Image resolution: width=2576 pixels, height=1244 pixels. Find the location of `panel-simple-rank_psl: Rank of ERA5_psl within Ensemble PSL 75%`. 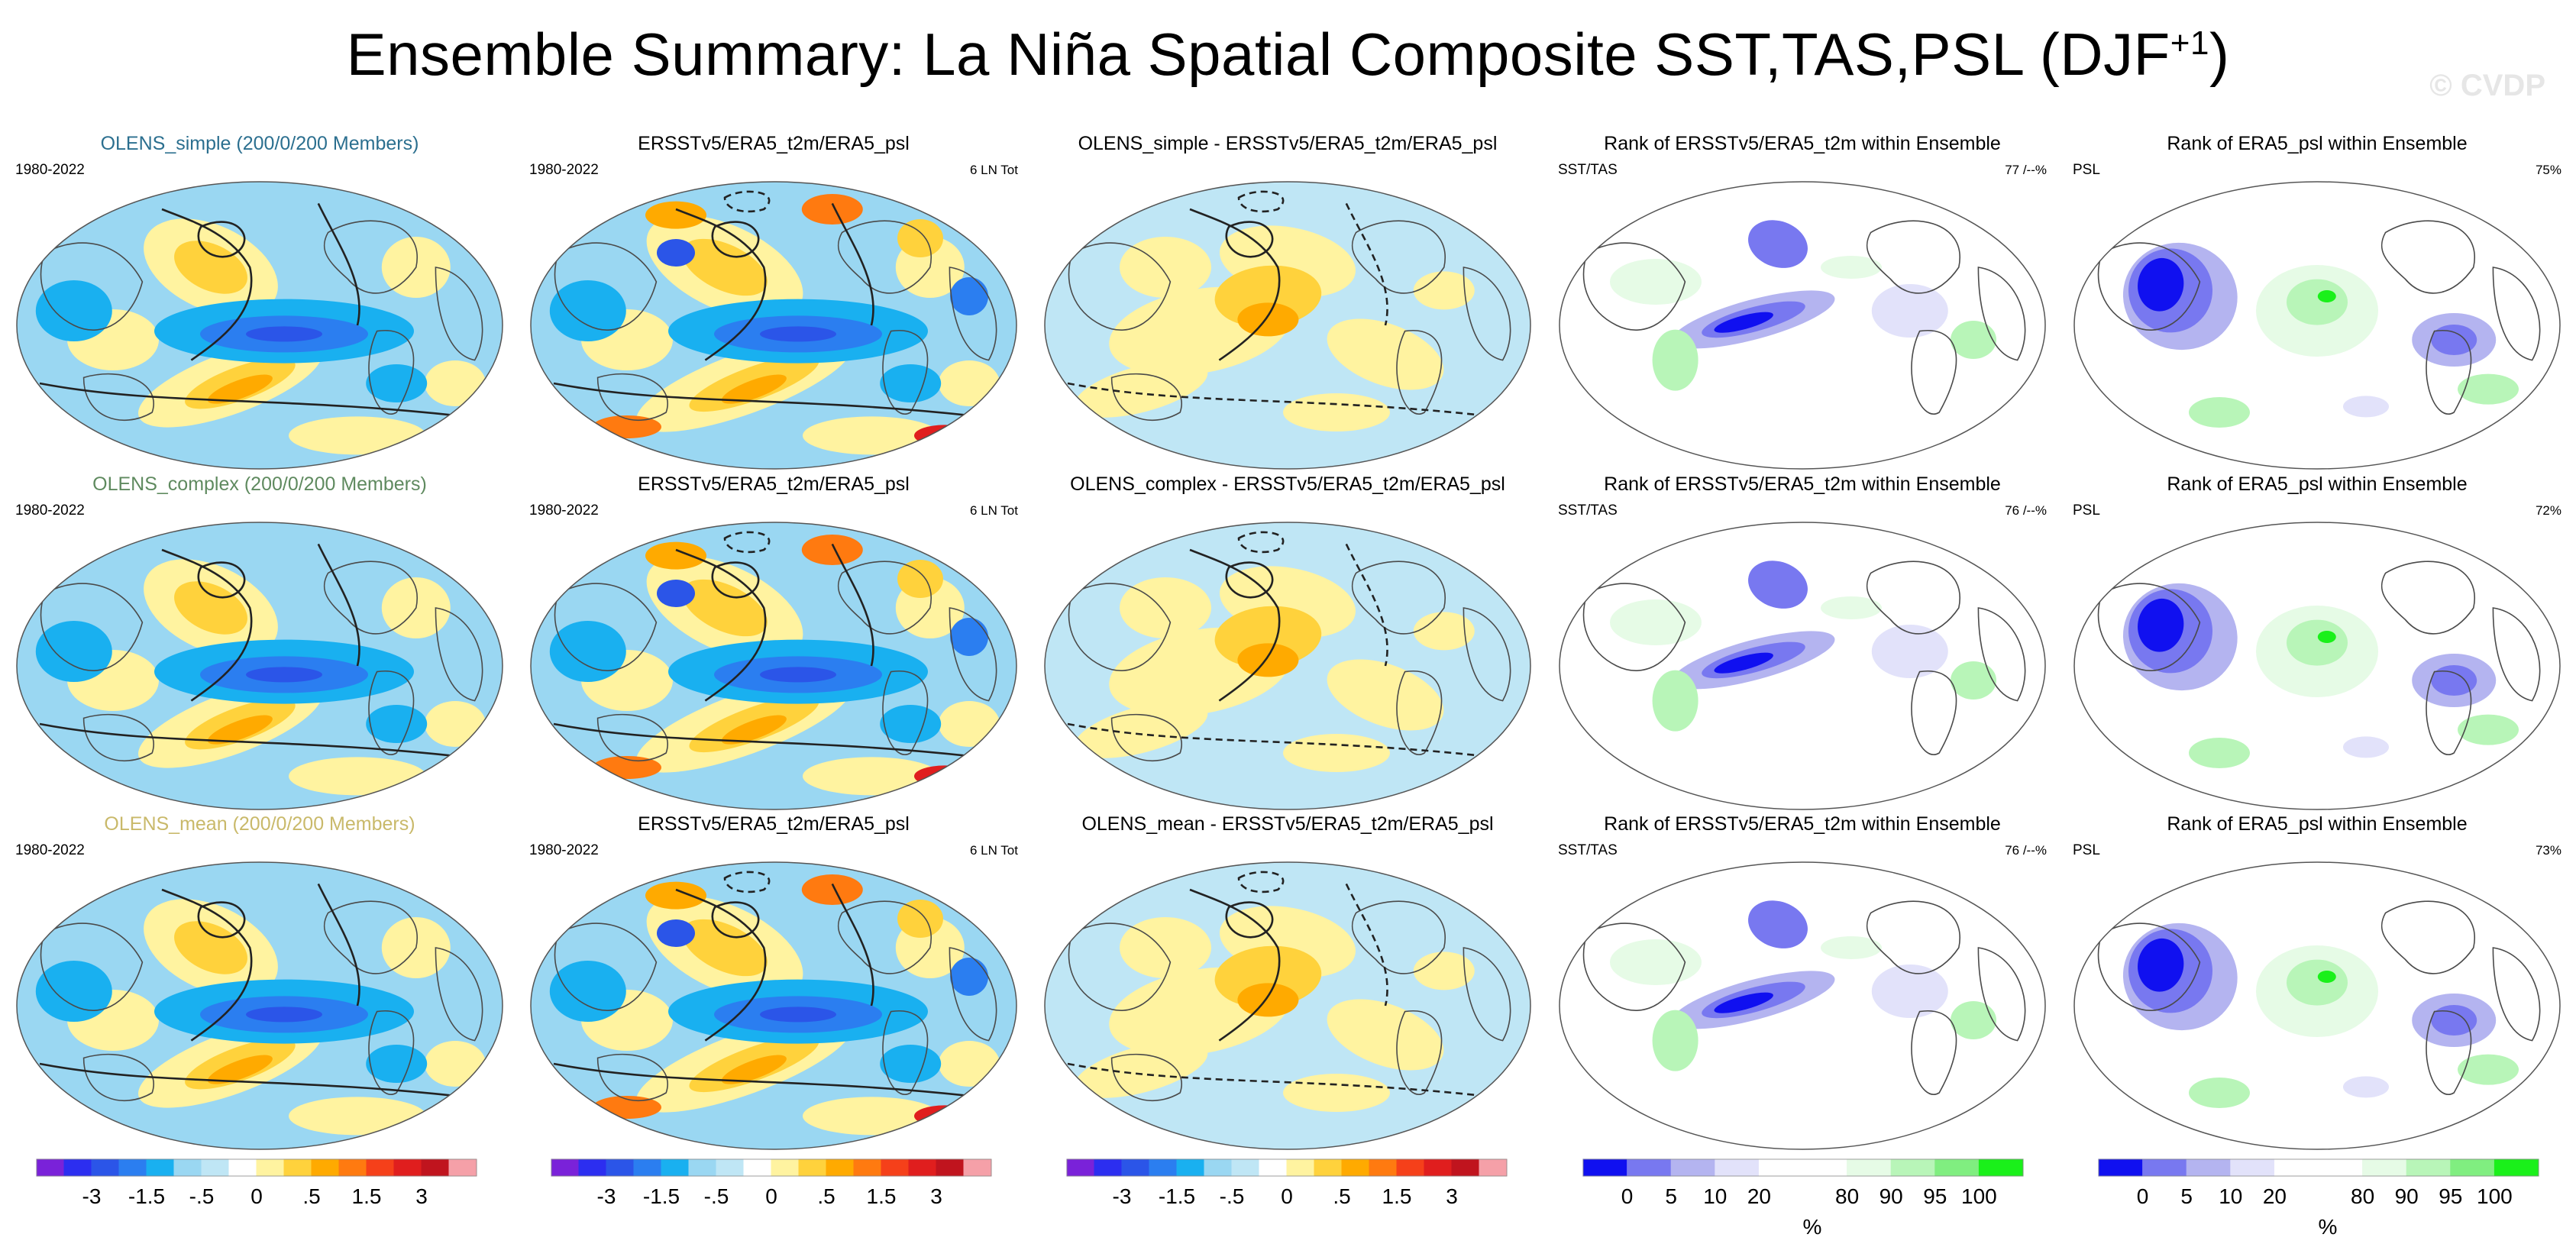

panel-simple-rank_psl: Rank of ERA5_psl within Ensemble PSL 75% is located at coordinates (2317, 301).